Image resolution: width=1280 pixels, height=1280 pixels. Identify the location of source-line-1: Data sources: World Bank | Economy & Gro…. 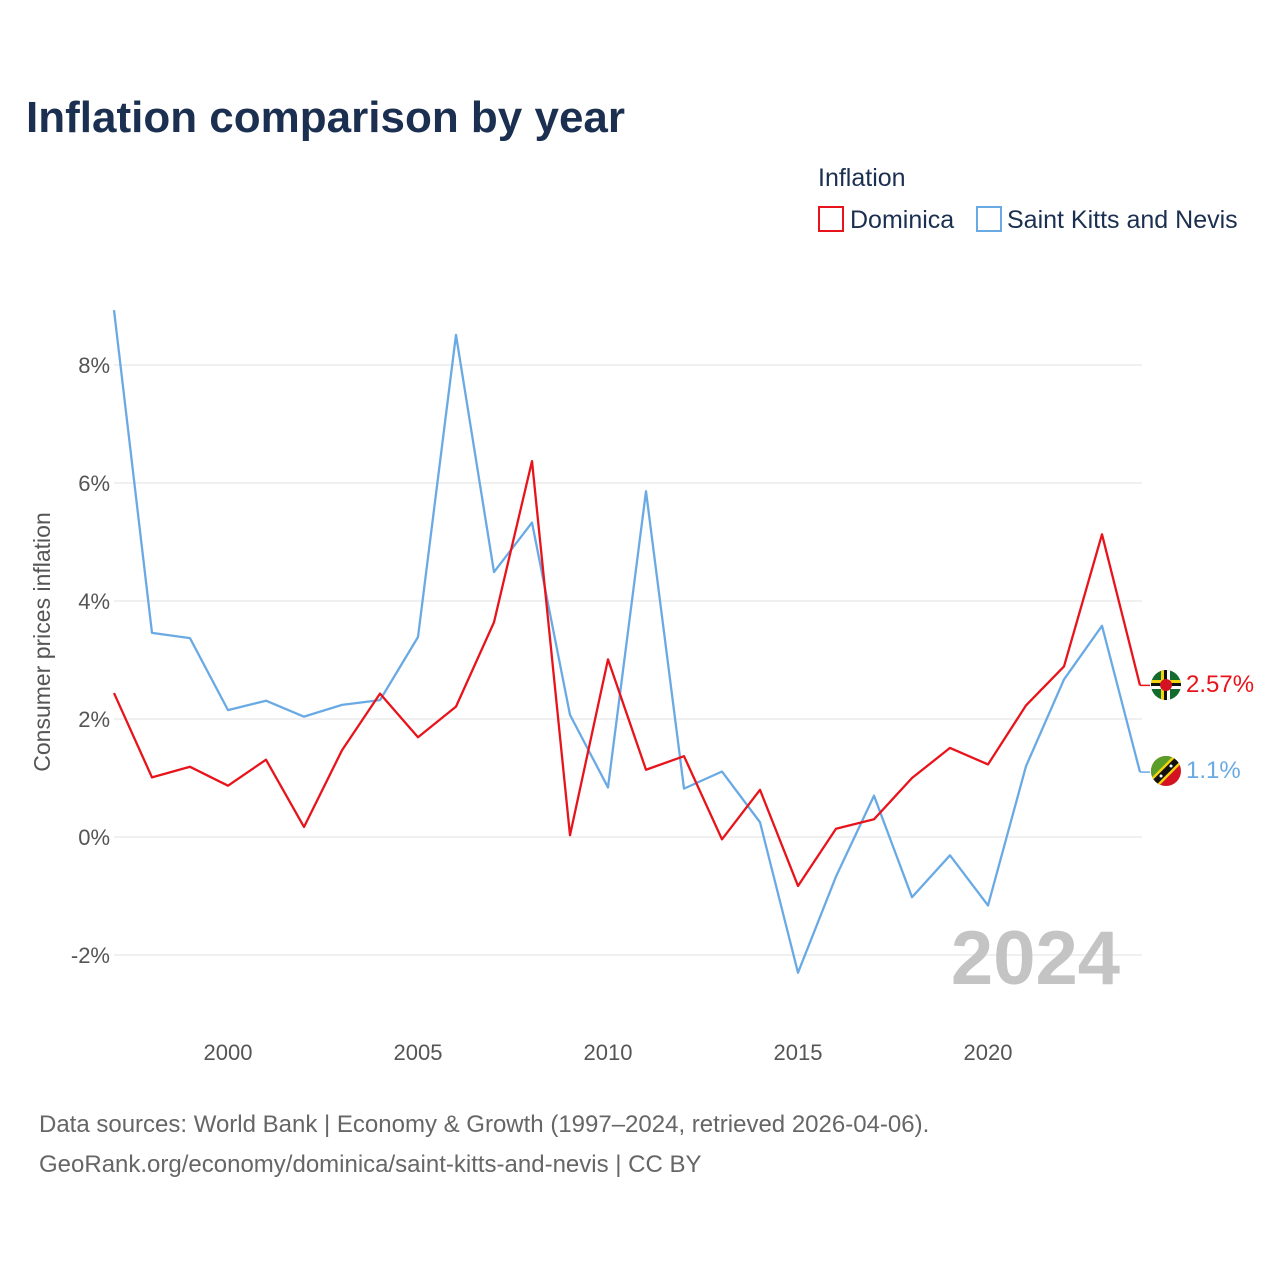
(484, 1124).